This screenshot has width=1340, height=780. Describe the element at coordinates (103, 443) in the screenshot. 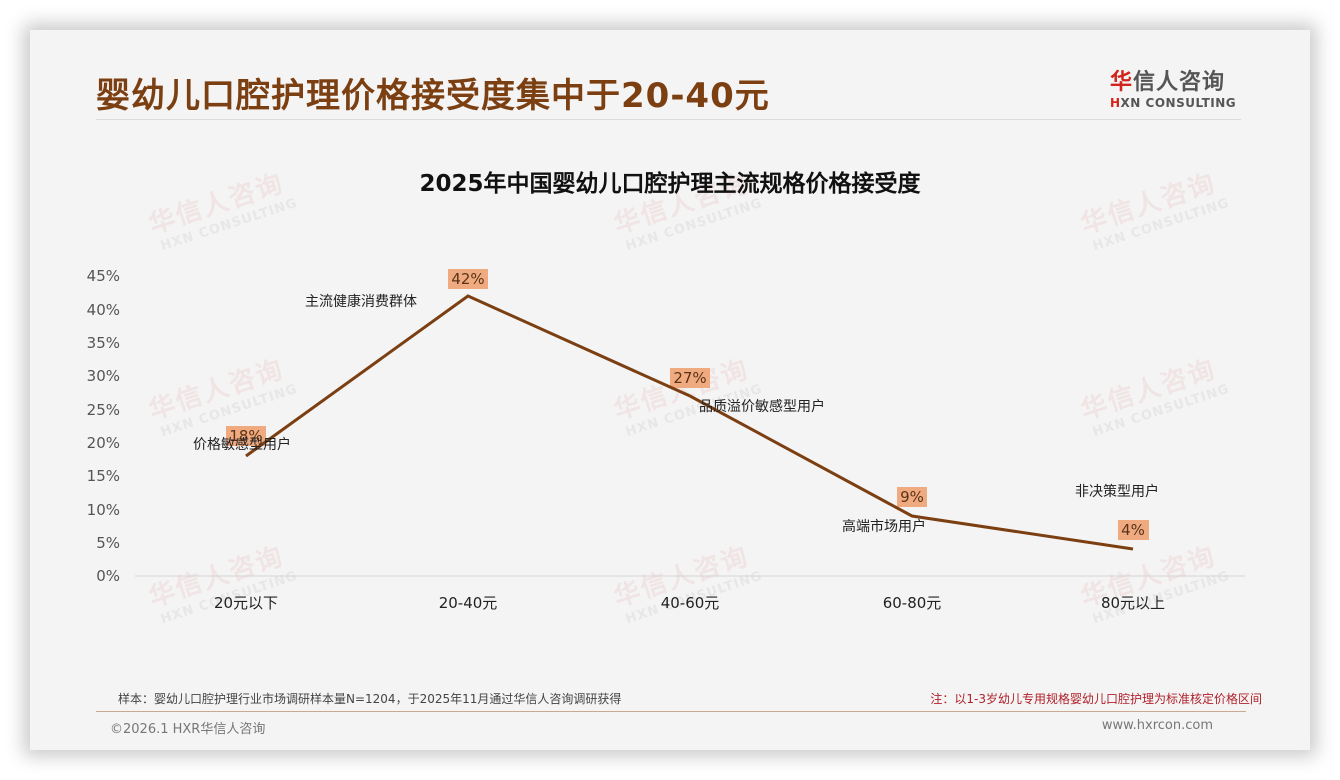

I see `y-tick: 20%` at that location.